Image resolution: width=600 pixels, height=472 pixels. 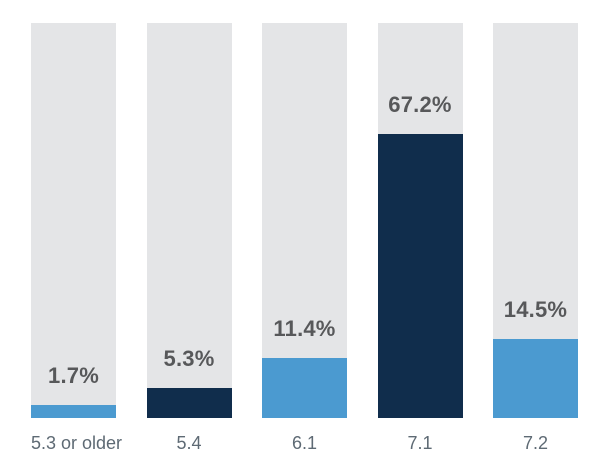 What do you see at coordinates (77, 443) in the screenshot?
I see `bar-category-label: 5.3 or older` at bounding box center [77, 443].